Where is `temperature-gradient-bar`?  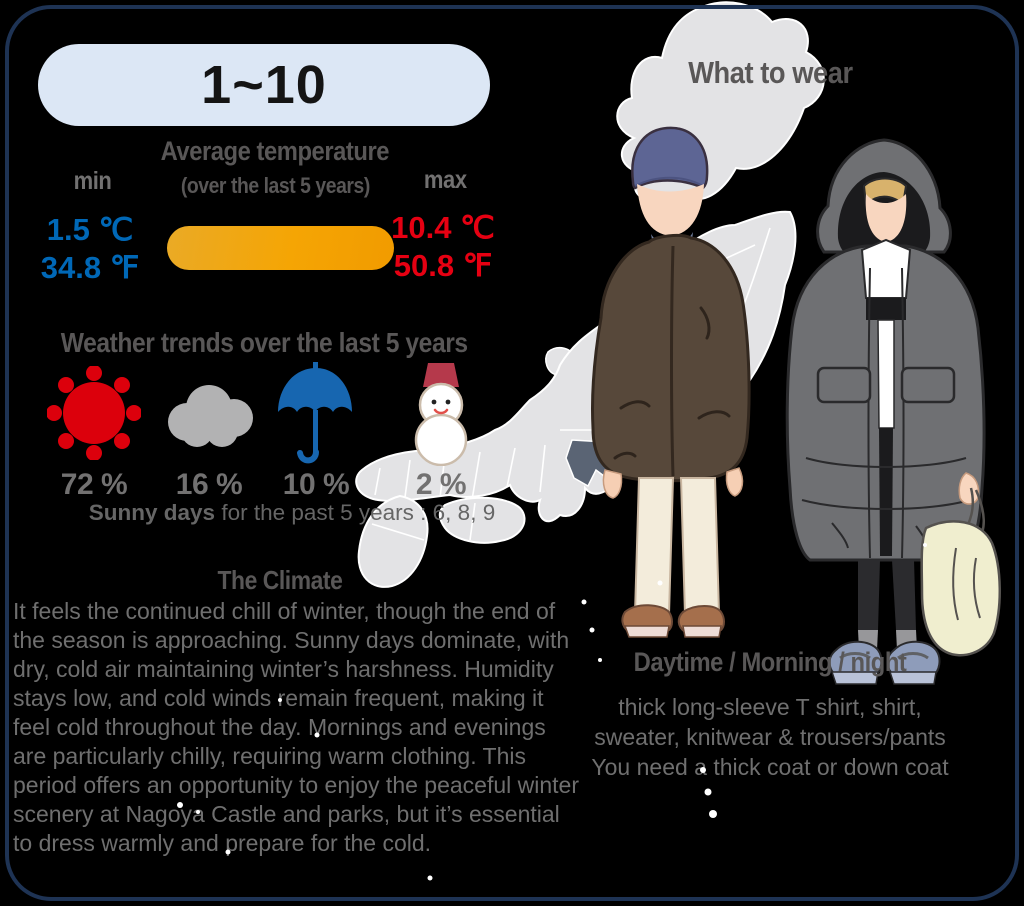
temperature-gradient-bar is located at coordinates (280, 248).